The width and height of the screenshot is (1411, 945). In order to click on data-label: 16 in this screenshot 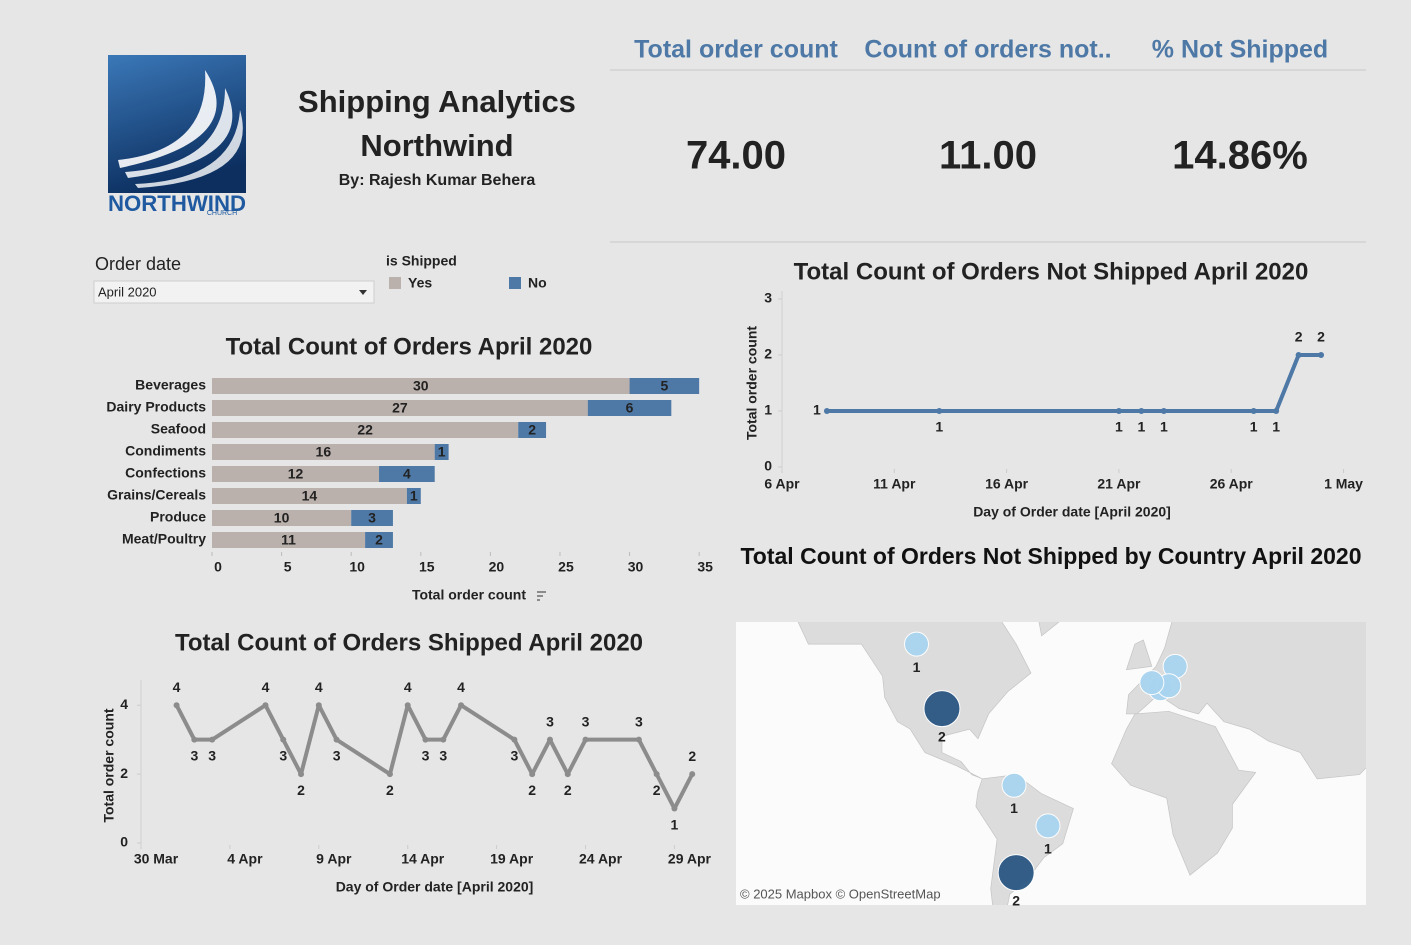, I will do `click(324, 452)`.